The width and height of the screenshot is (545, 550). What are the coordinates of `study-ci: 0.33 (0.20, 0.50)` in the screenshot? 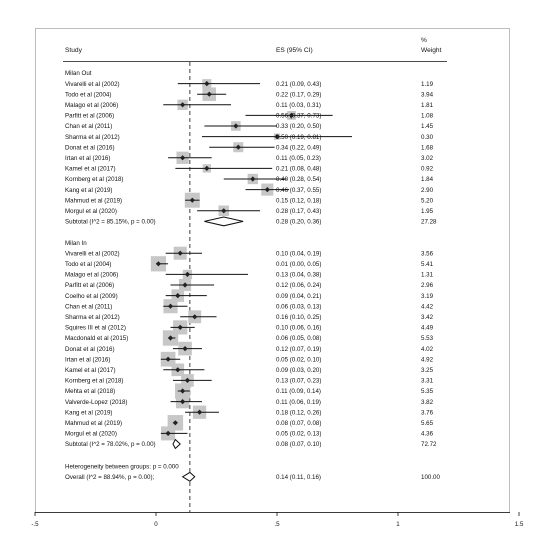 It's located at (298, 126).